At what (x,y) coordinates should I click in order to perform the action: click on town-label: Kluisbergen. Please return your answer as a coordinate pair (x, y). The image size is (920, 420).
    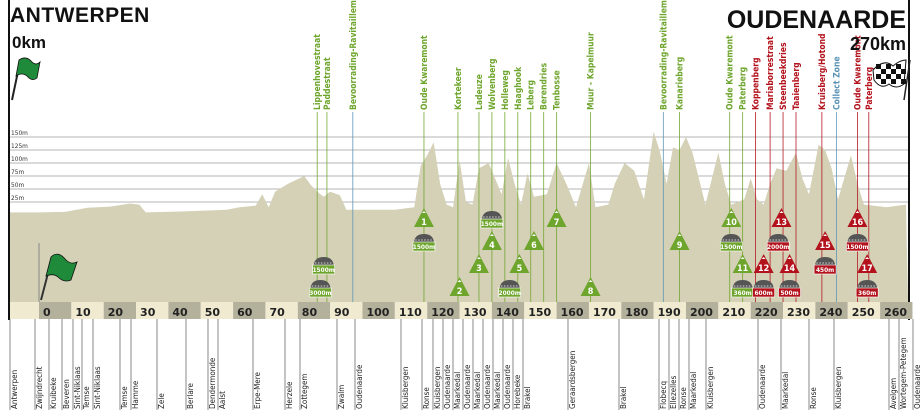
    Looking at the image, I should click on (838, 388).